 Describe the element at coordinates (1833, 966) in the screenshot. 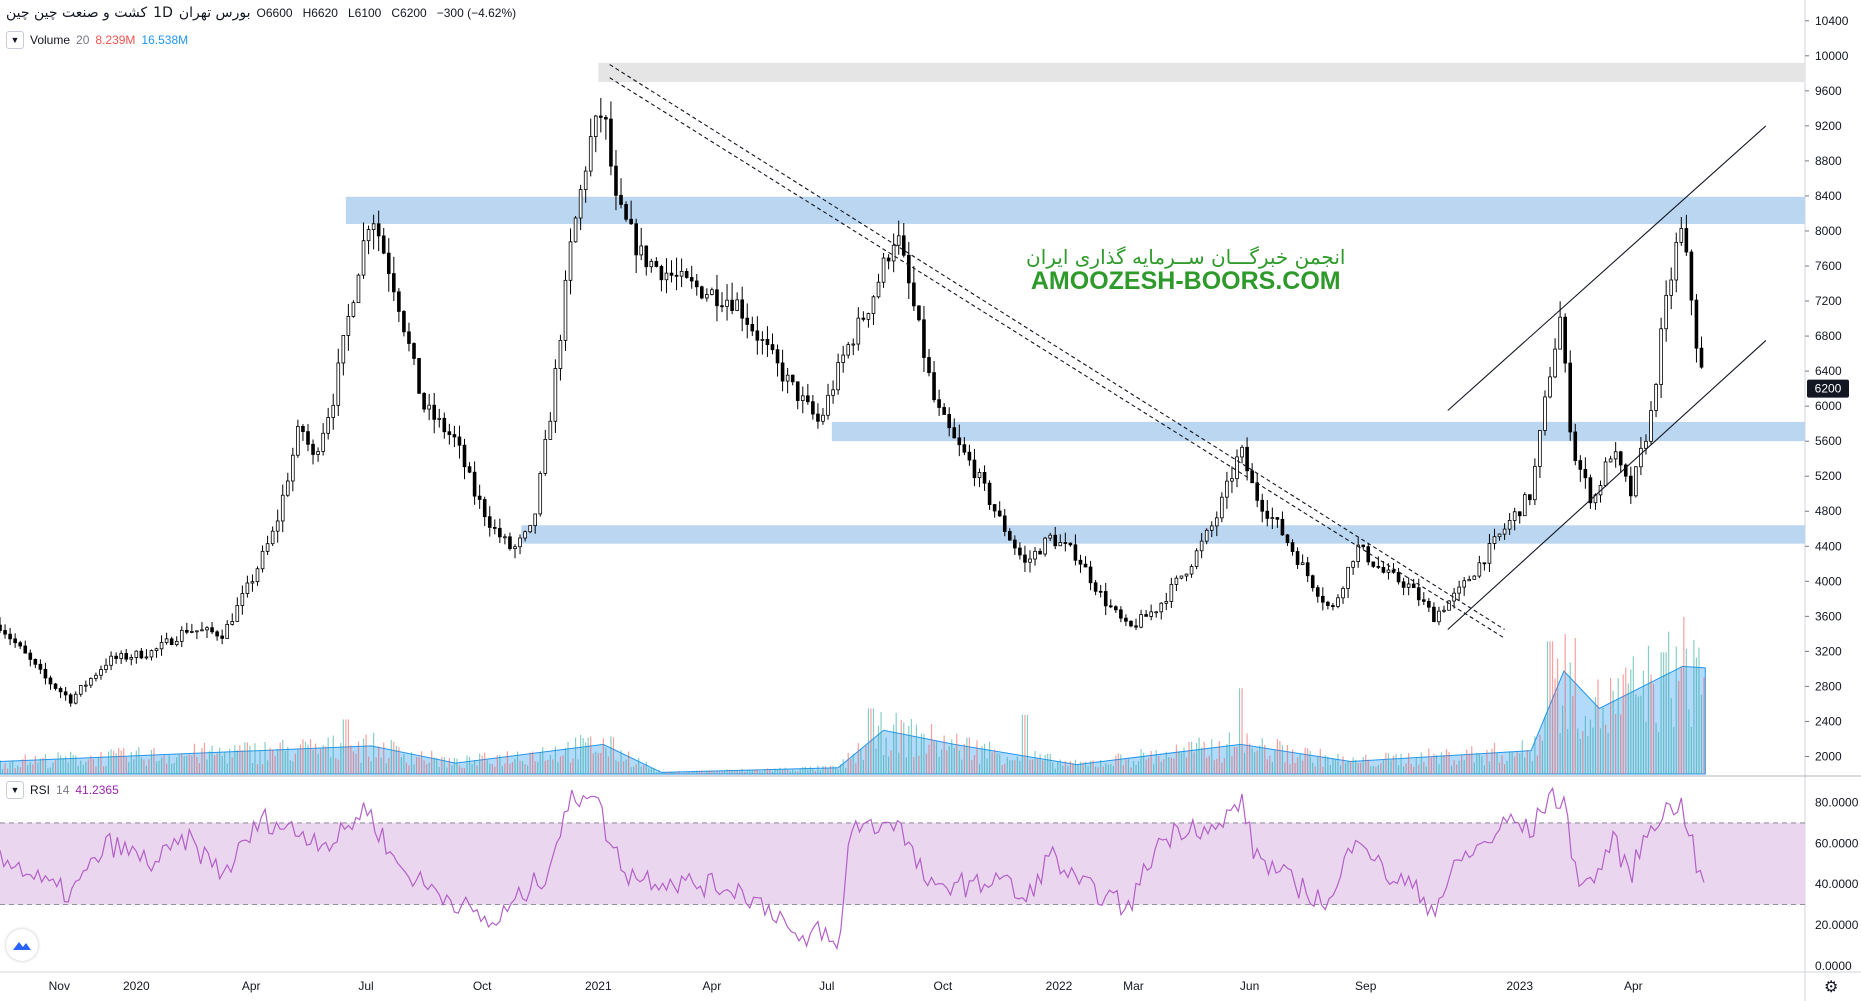

I see `rsi-tick-label: 0.0000` at that location.